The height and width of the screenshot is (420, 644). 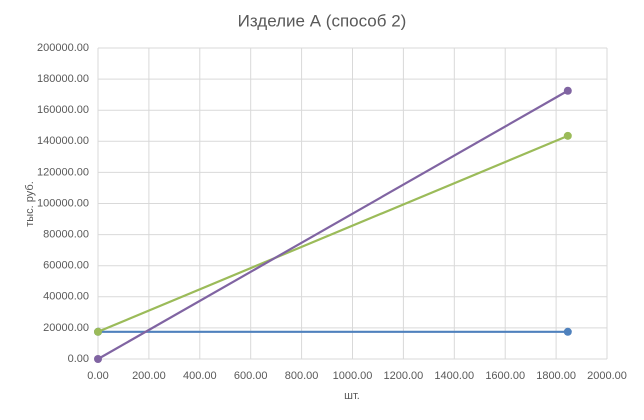 What do you see at coordinates (63, 172) in the screenshot?
I see `y-tick-label: 120000.00` at bounding box center [63, 172].